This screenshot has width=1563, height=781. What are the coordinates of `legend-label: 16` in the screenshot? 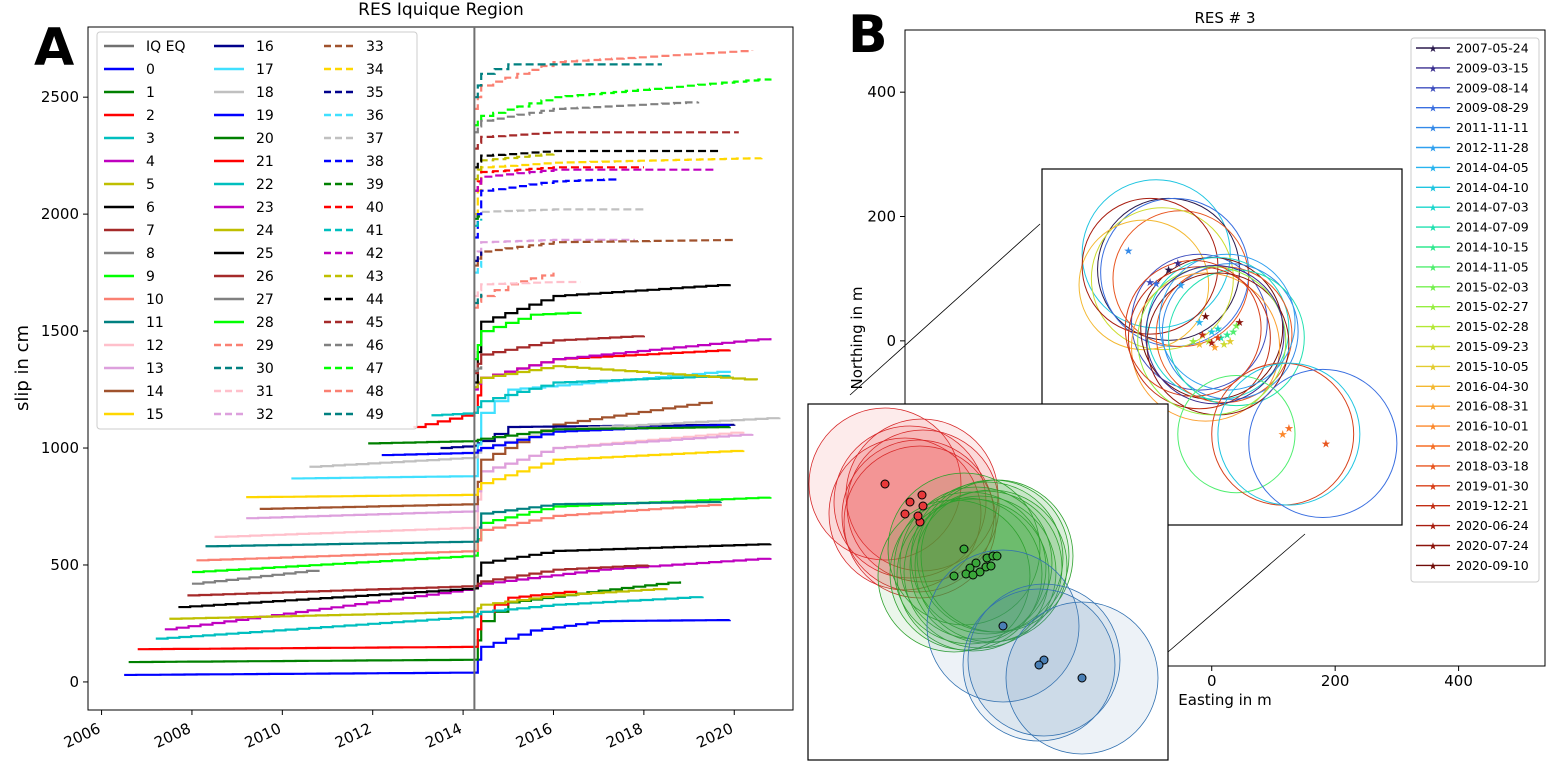 It's located at (265, 47).